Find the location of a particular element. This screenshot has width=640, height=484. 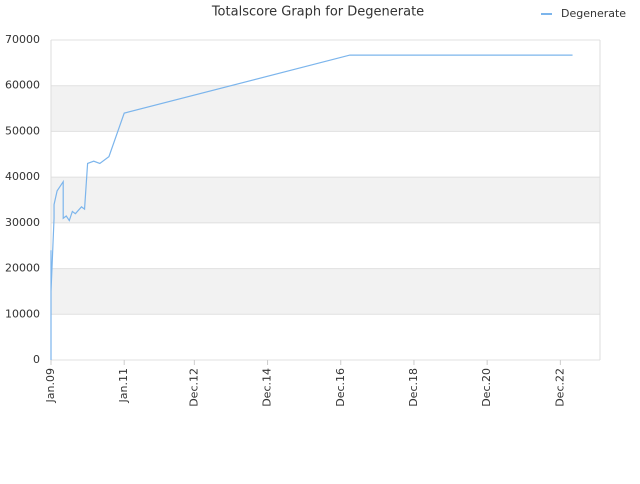

y-tick-label: 40000 is located at coordinates (22, 176).